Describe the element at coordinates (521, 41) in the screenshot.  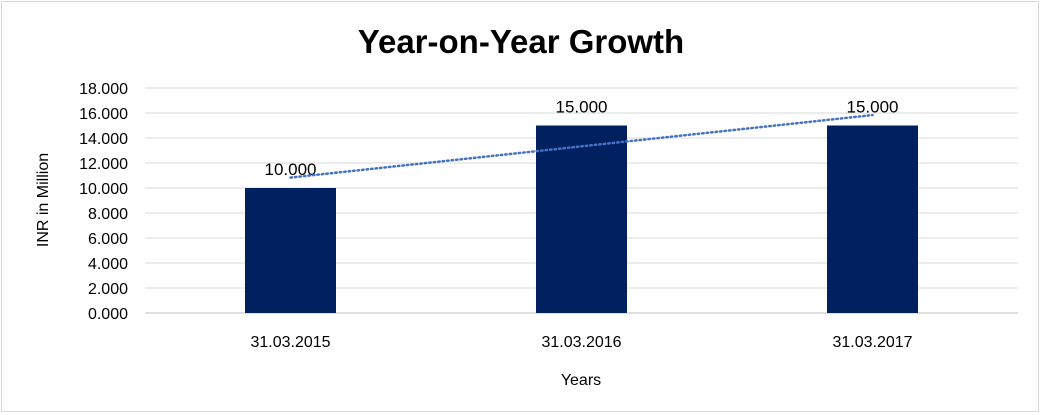
I see `chart-title: Year-on-Year Growth` at that location.